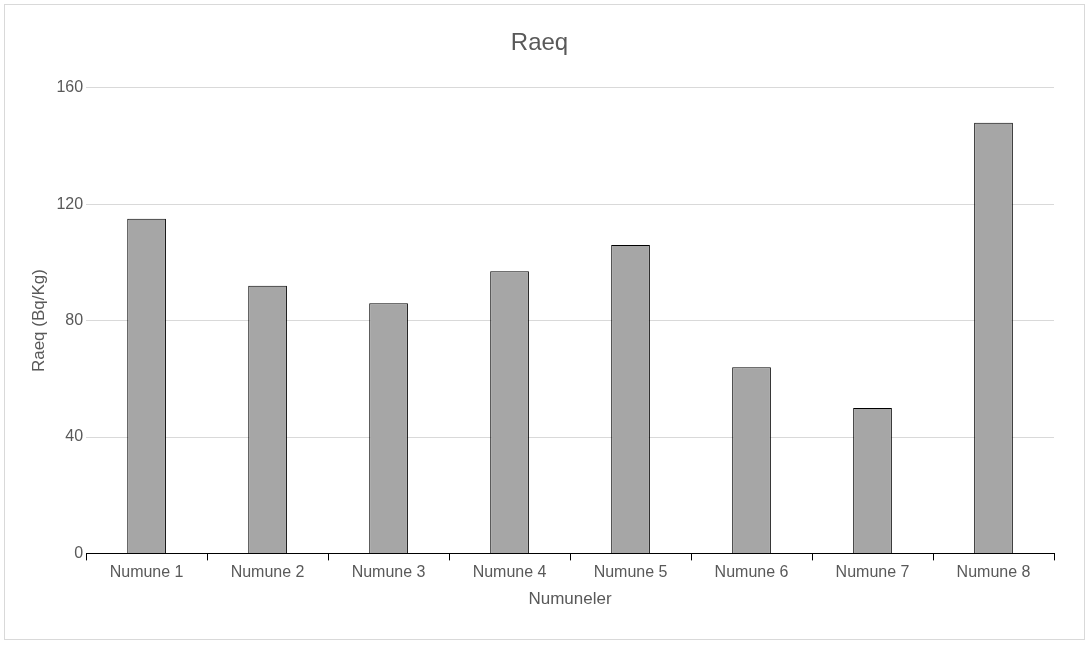  Describe the element at coordinates (388, 572) in the screenshot. I see `x-tick-label: Numune 3` at that location.